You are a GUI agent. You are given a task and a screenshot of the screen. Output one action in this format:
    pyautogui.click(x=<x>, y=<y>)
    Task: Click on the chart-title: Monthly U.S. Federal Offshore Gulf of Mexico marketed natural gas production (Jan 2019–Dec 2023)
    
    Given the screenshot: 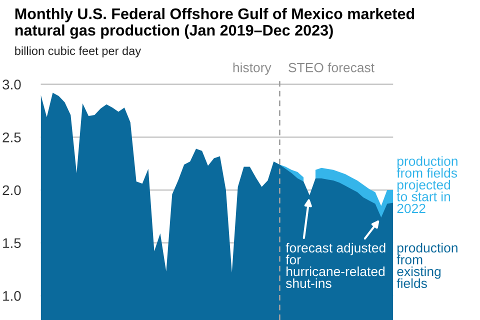 What is the action you would take?
    pyautogui.click(x=214, y=23)
    